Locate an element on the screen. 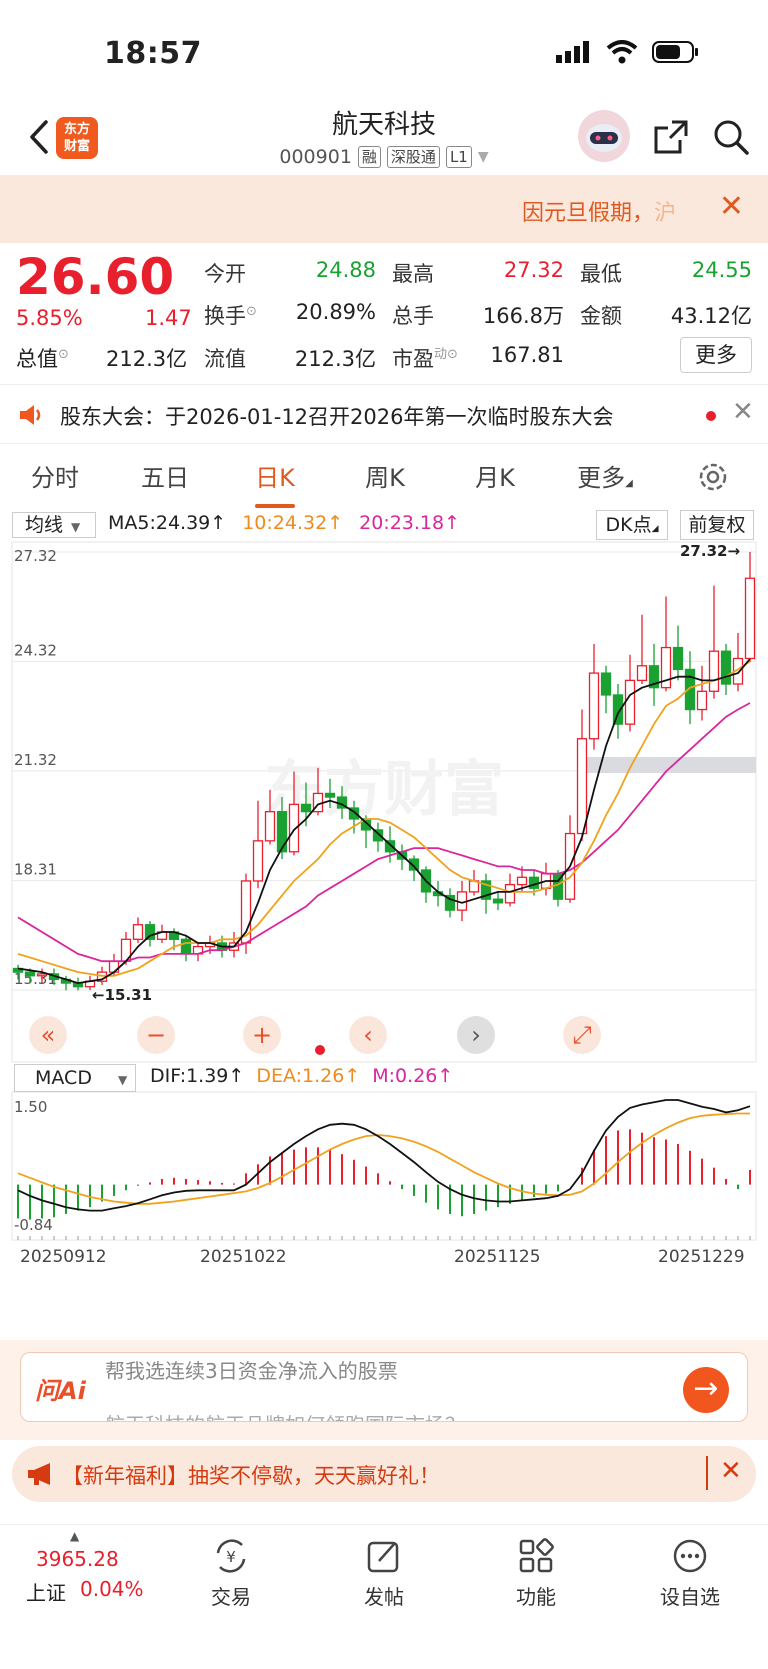  m-legend-text: M:0.26 is located at coordinates (405, 1076).